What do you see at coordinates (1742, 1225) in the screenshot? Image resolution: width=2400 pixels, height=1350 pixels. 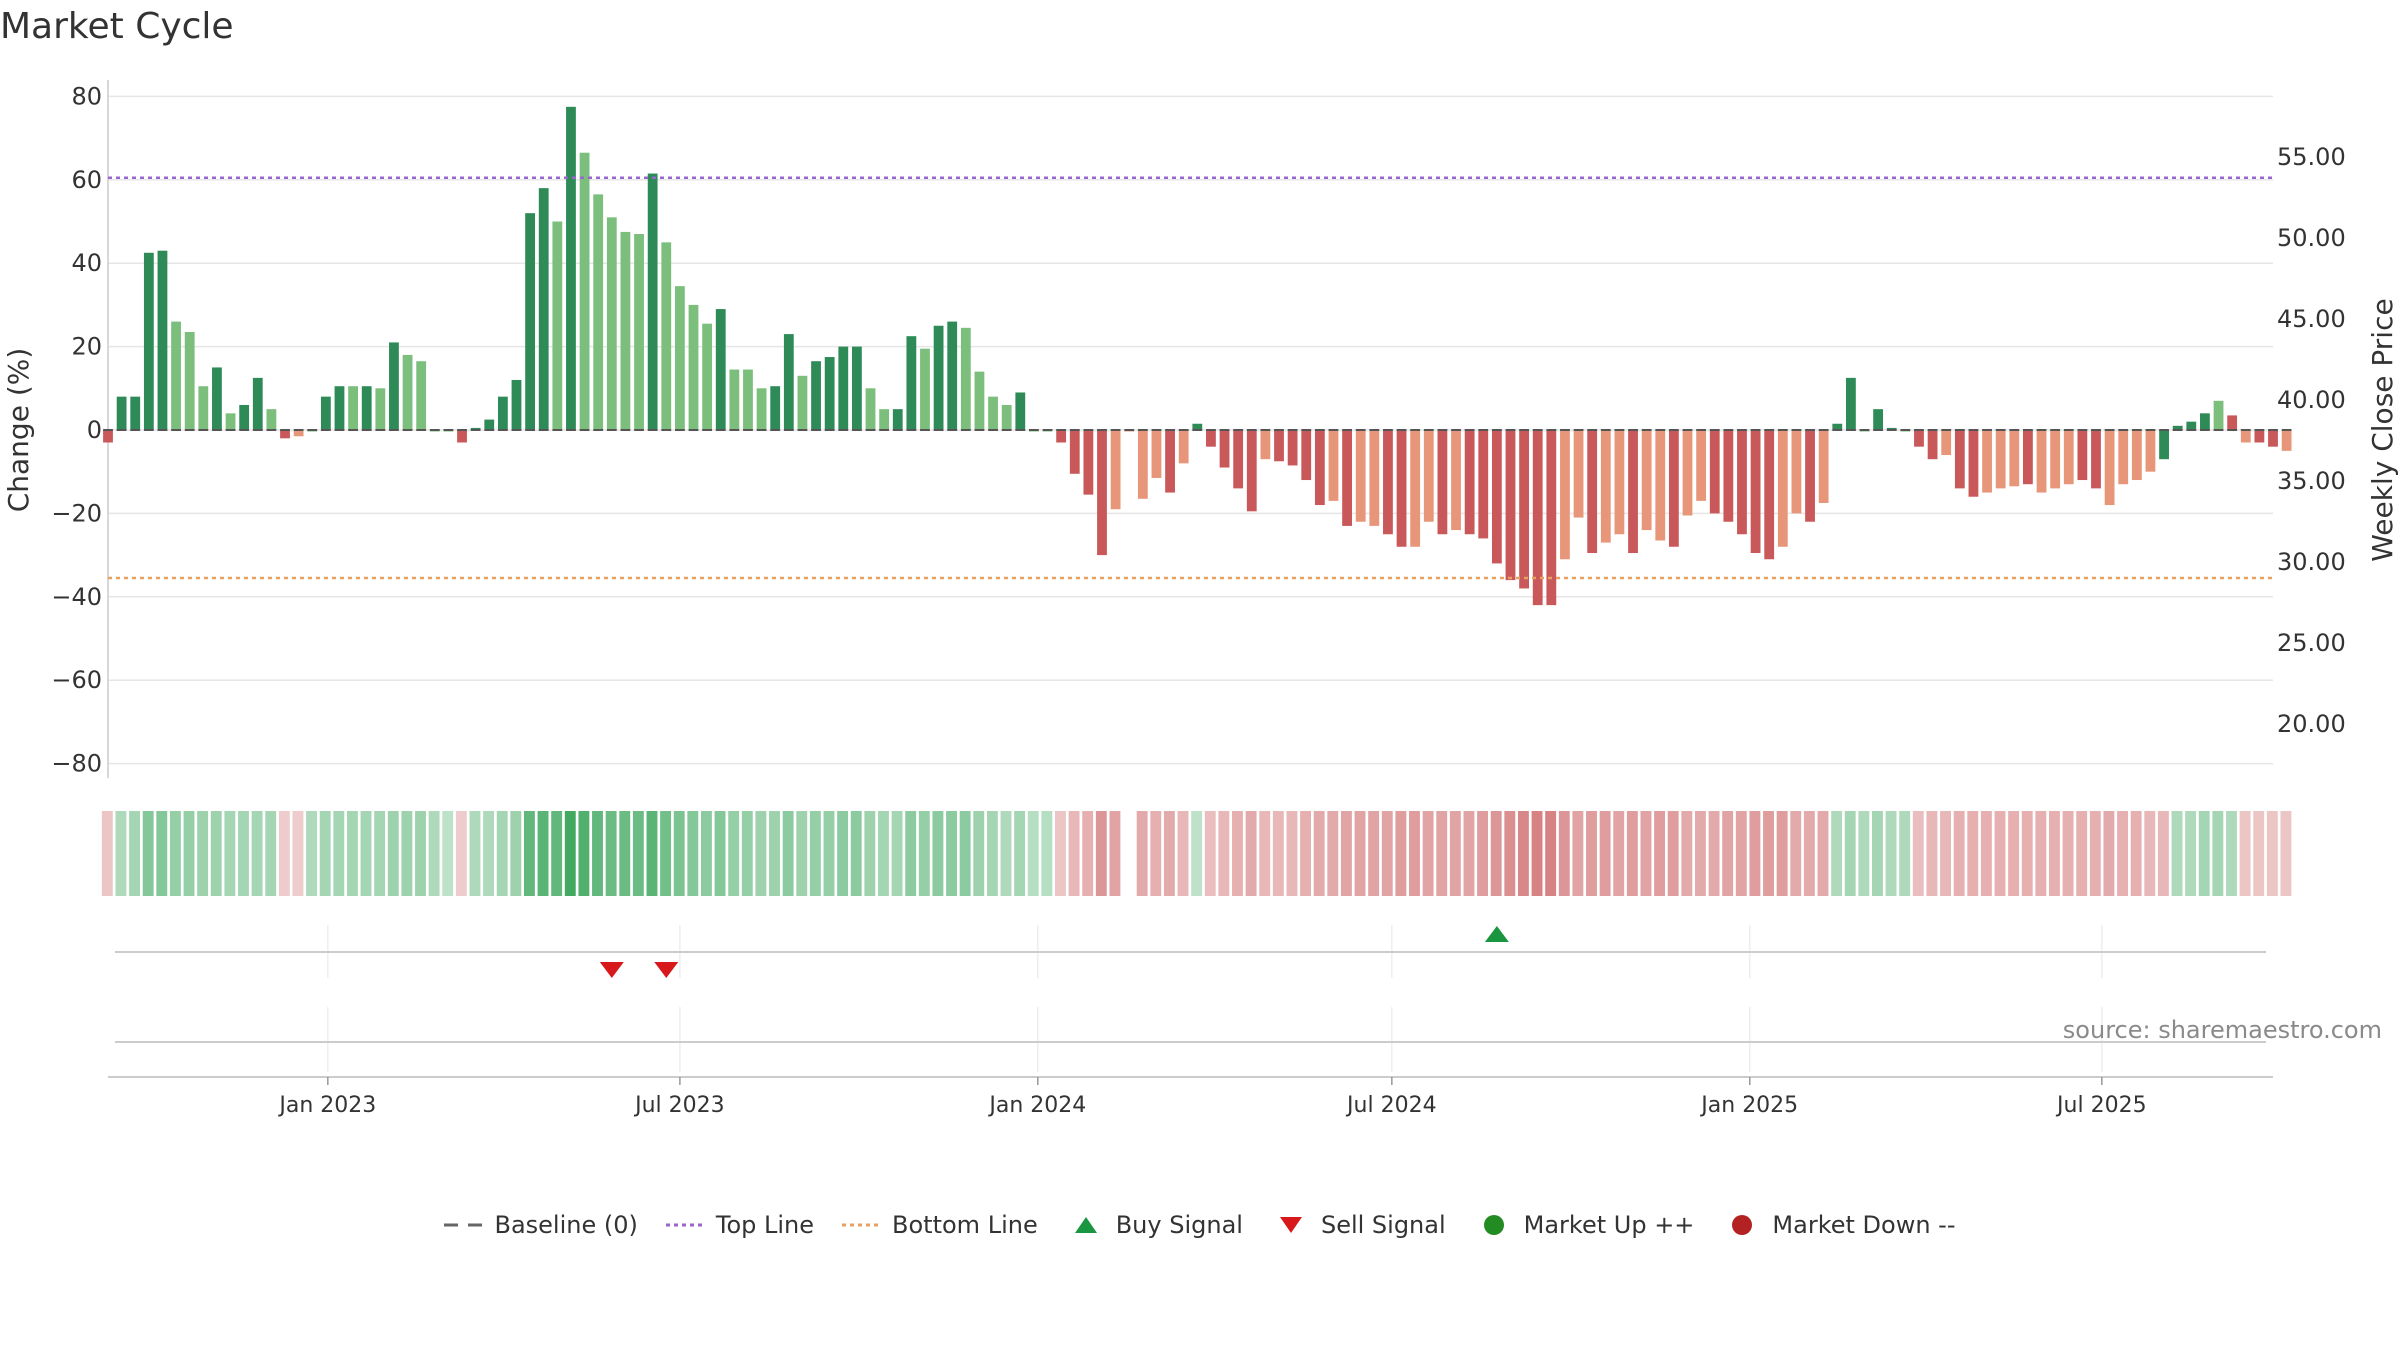 I see `red-dot-icon` at bounding box center [1742, 1225].